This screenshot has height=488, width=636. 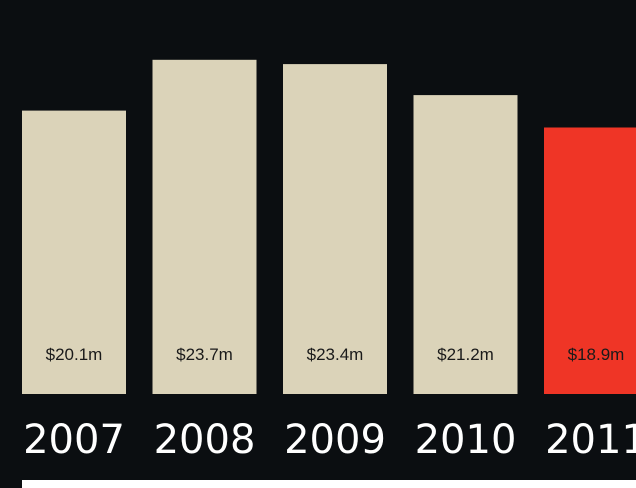 I want to click on value-label-2008: $23.7m, so click(x=204, y=354).